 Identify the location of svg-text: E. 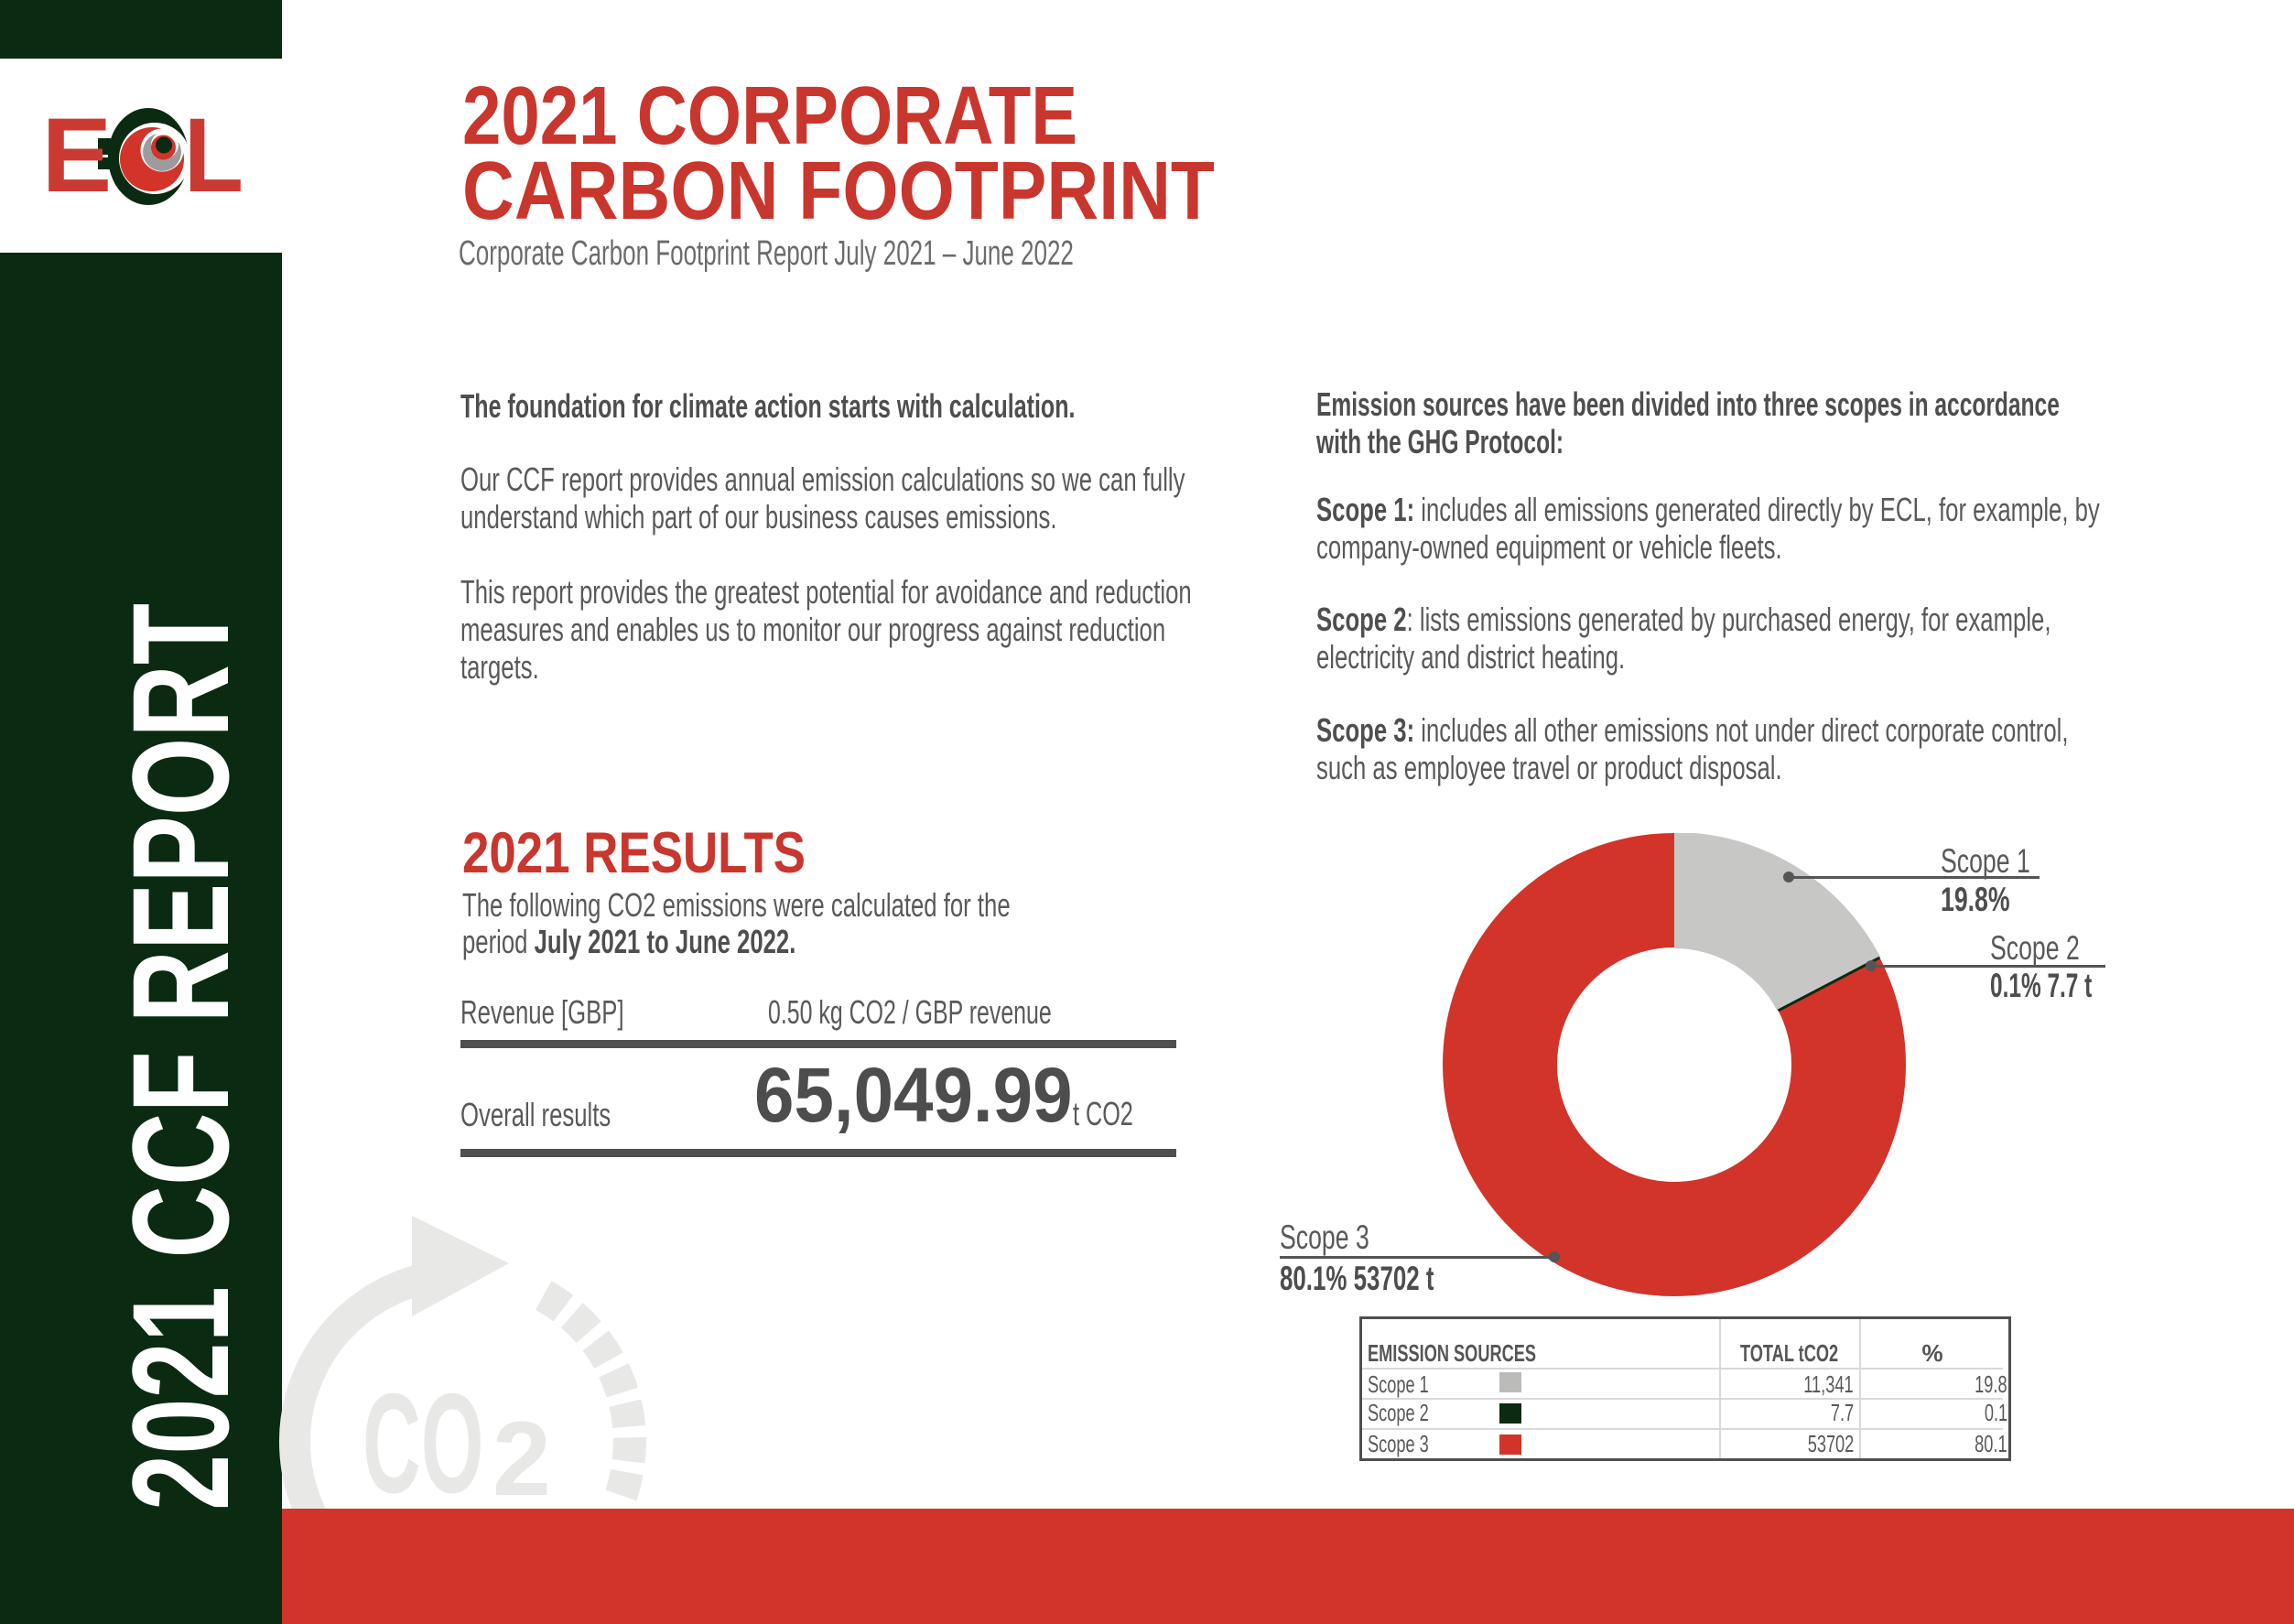
(77, 155).